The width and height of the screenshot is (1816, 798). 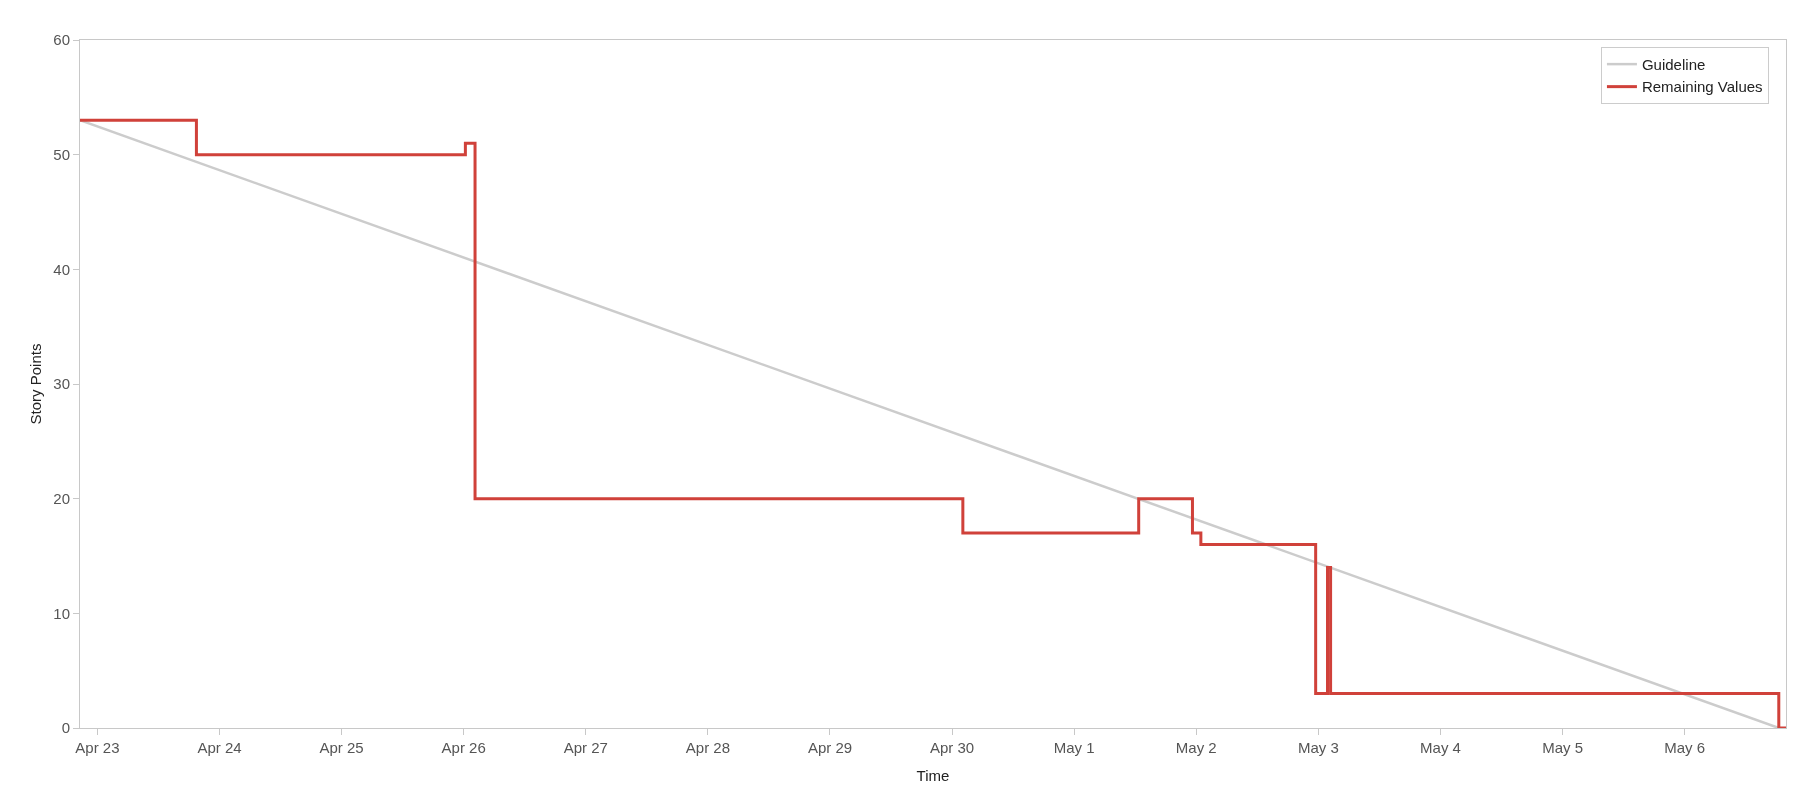 What do you see at coordinates (1318, 747) in the screenshot?
I see `x-tick-label: May 3` at bounding box center [1318, 747].